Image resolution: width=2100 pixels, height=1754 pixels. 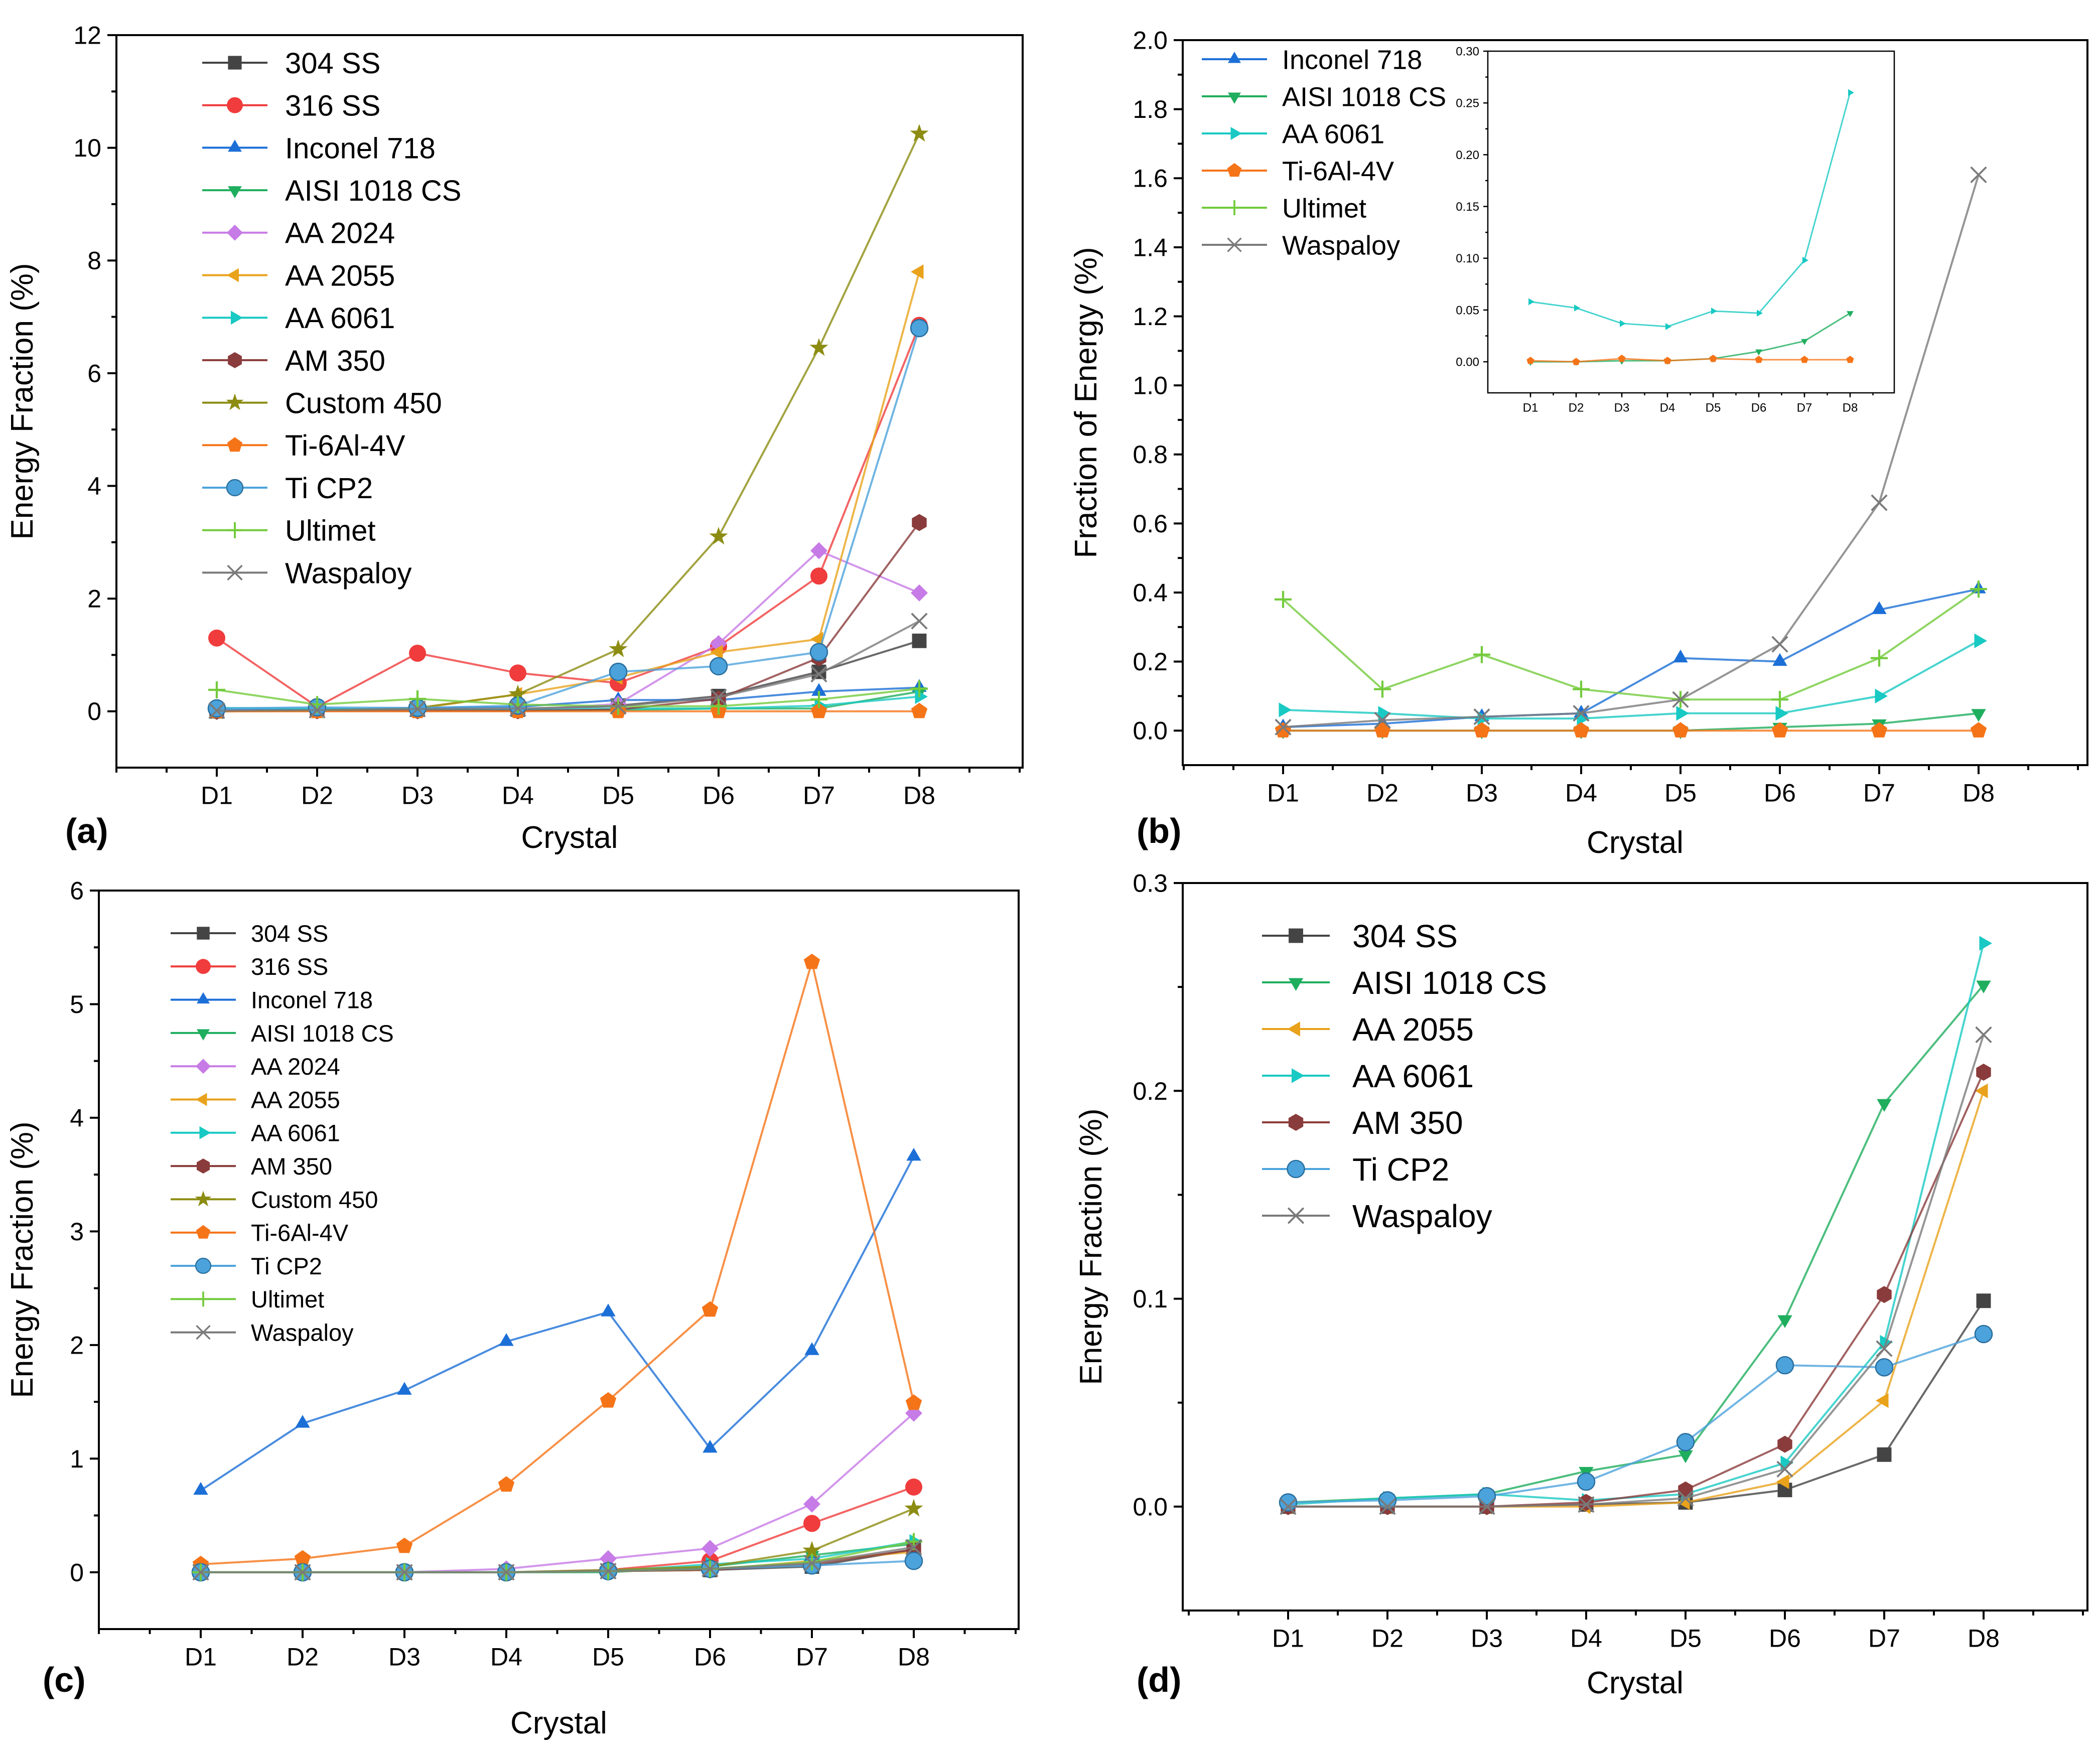 What do you see at coordinates (1586, 1504) in the screenshot?
I see `d-point-waspaloy-d4` at bounding box center [1586, 1504].